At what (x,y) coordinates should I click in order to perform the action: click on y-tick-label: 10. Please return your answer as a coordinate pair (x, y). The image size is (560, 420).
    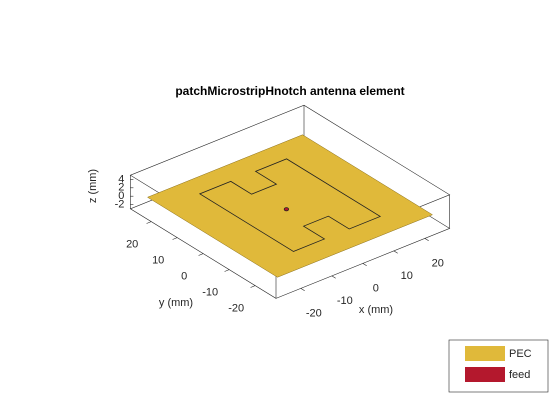
    Looking at the image, I should click on (158, 261).